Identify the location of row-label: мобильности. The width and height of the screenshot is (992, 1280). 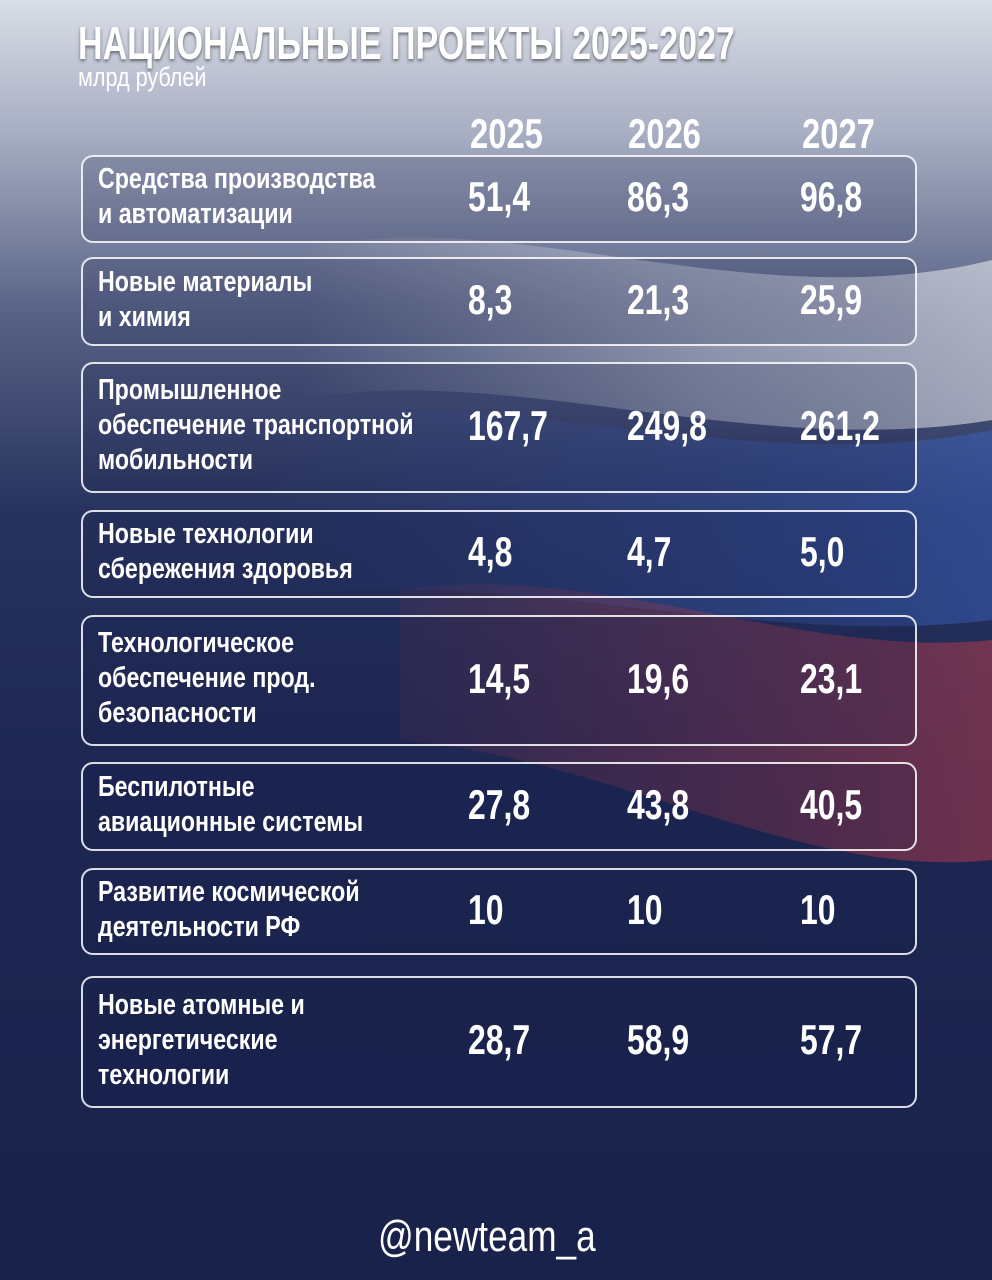
(176, 460).